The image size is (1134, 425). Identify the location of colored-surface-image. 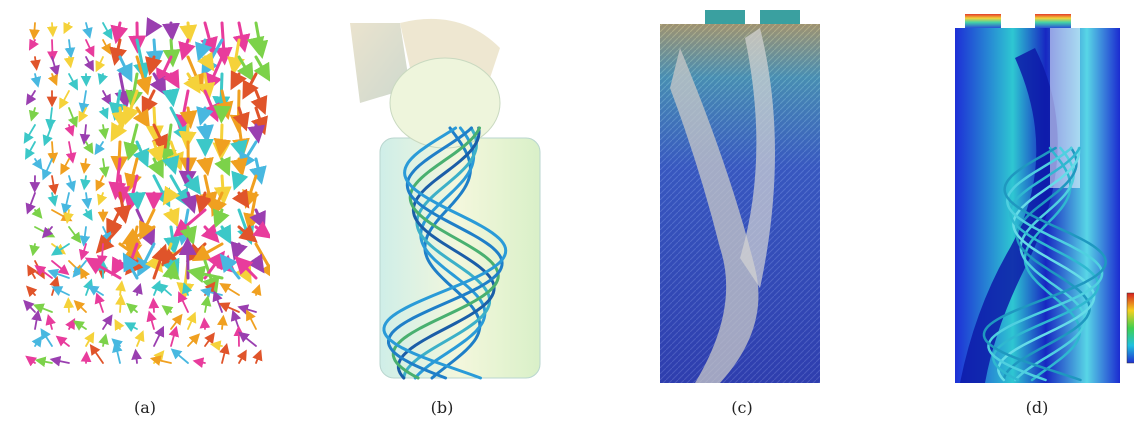
(1044, 198).